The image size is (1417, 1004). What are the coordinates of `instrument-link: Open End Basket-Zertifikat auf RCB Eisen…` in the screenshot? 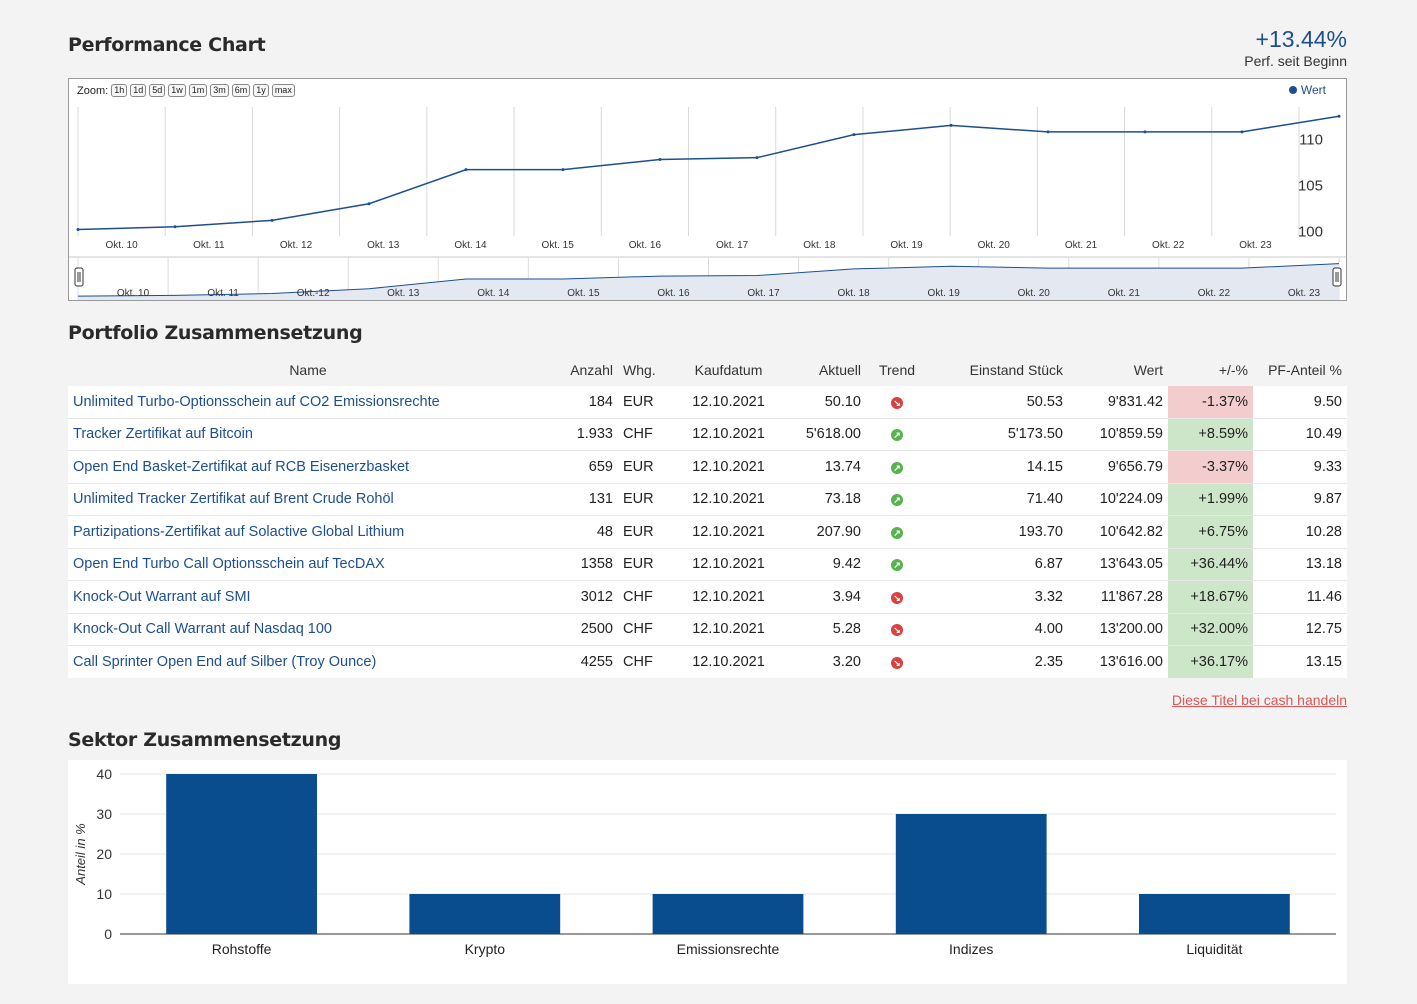 It's located at (241, 466).